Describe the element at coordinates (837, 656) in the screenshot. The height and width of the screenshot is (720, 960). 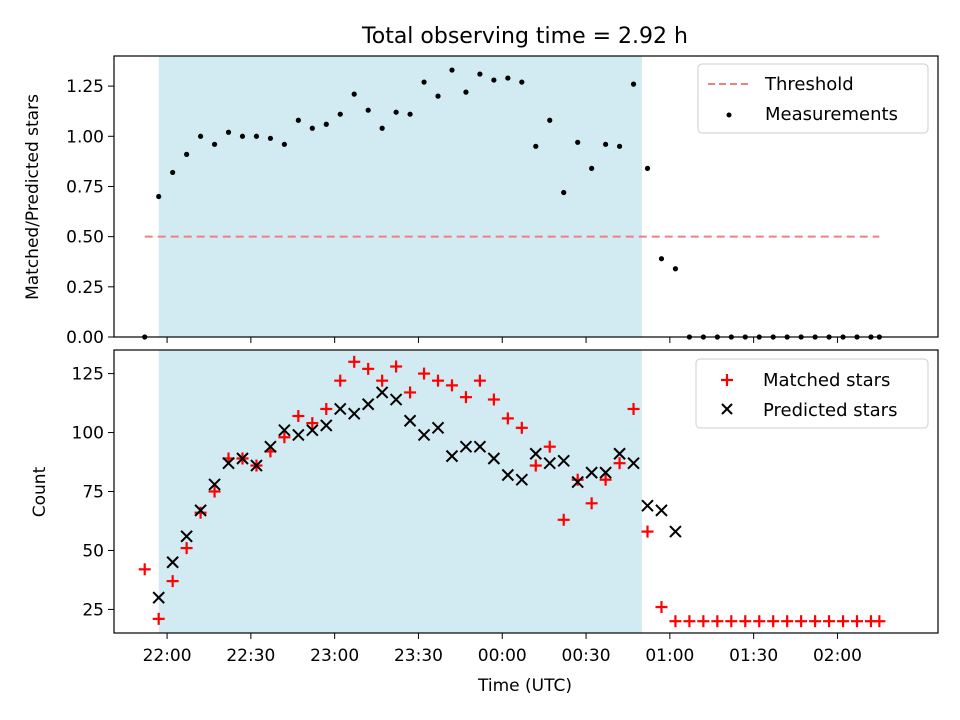
I see `x-tick-label: 02:00` at that location.